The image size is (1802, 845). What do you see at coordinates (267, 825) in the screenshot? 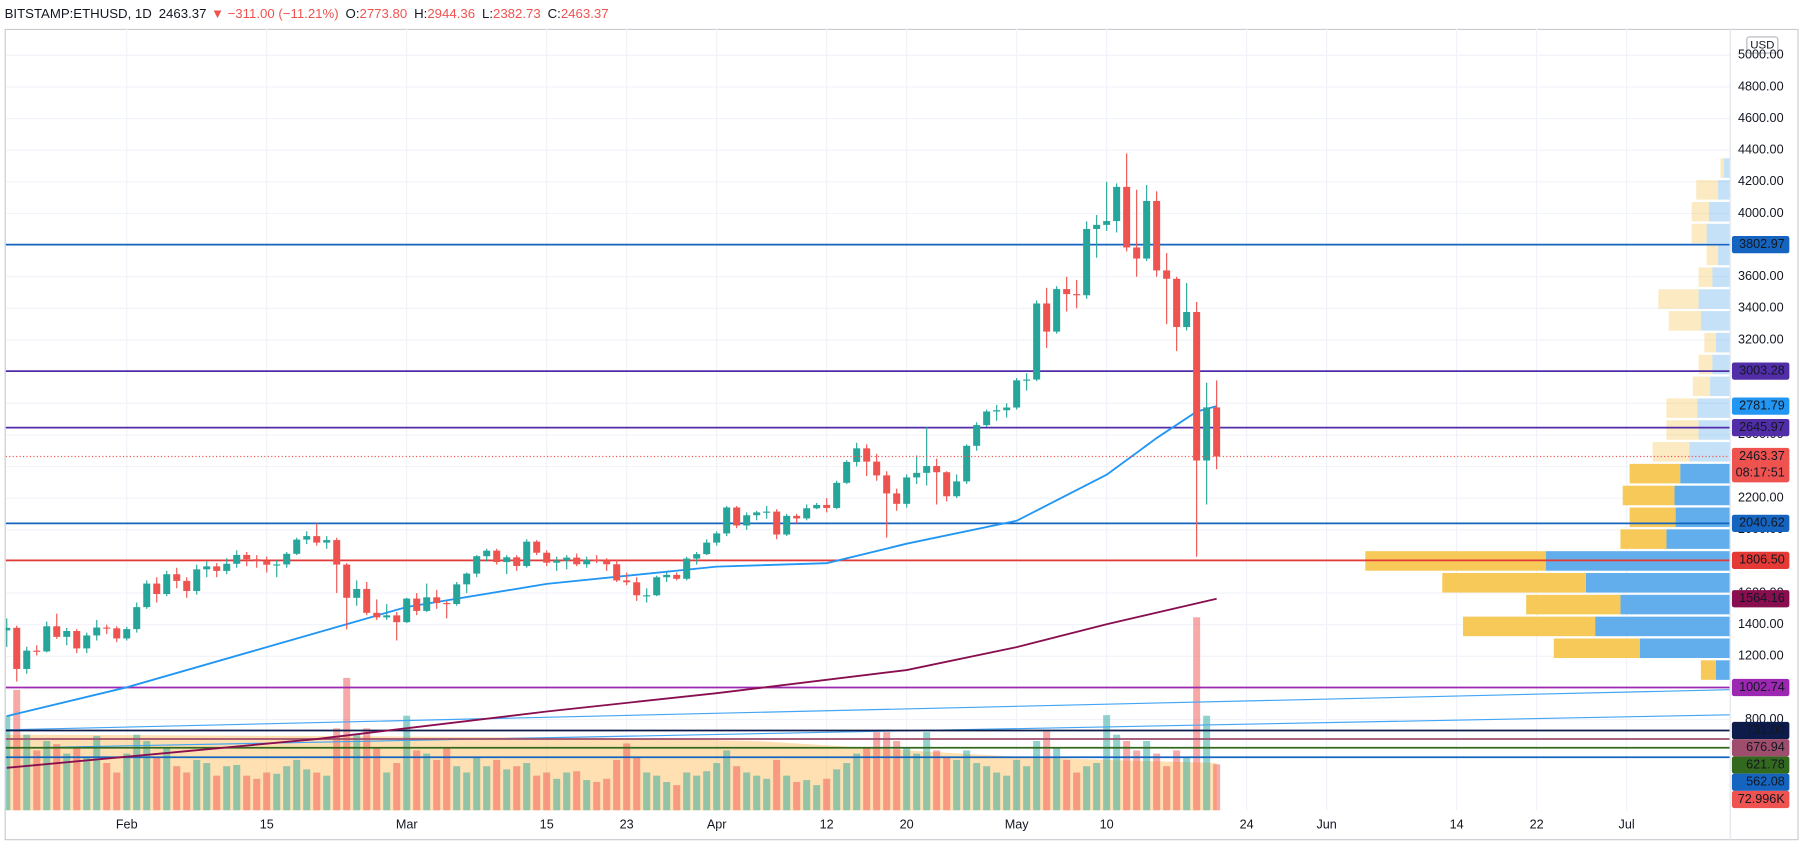
I see `x-tick-label: 15` at bounding box center [267, 825].